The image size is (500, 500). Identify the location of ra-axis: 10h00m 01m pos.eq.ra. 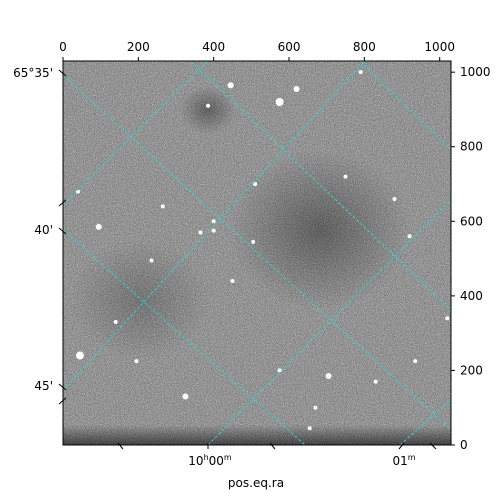
(277, 466).